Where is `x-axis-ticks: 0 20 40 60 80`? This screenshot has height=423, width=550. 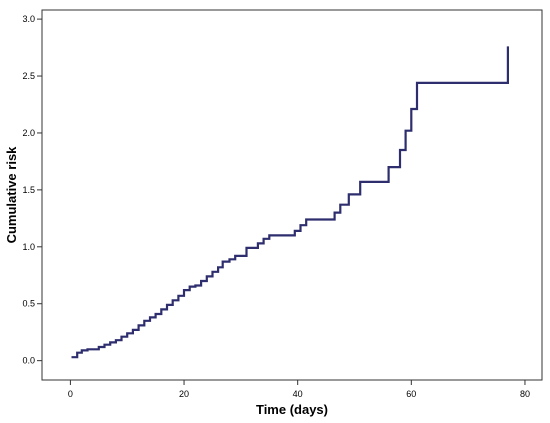 x-axis-ticks: 0 20 40 60 80 is located at coordinates (299, 389).